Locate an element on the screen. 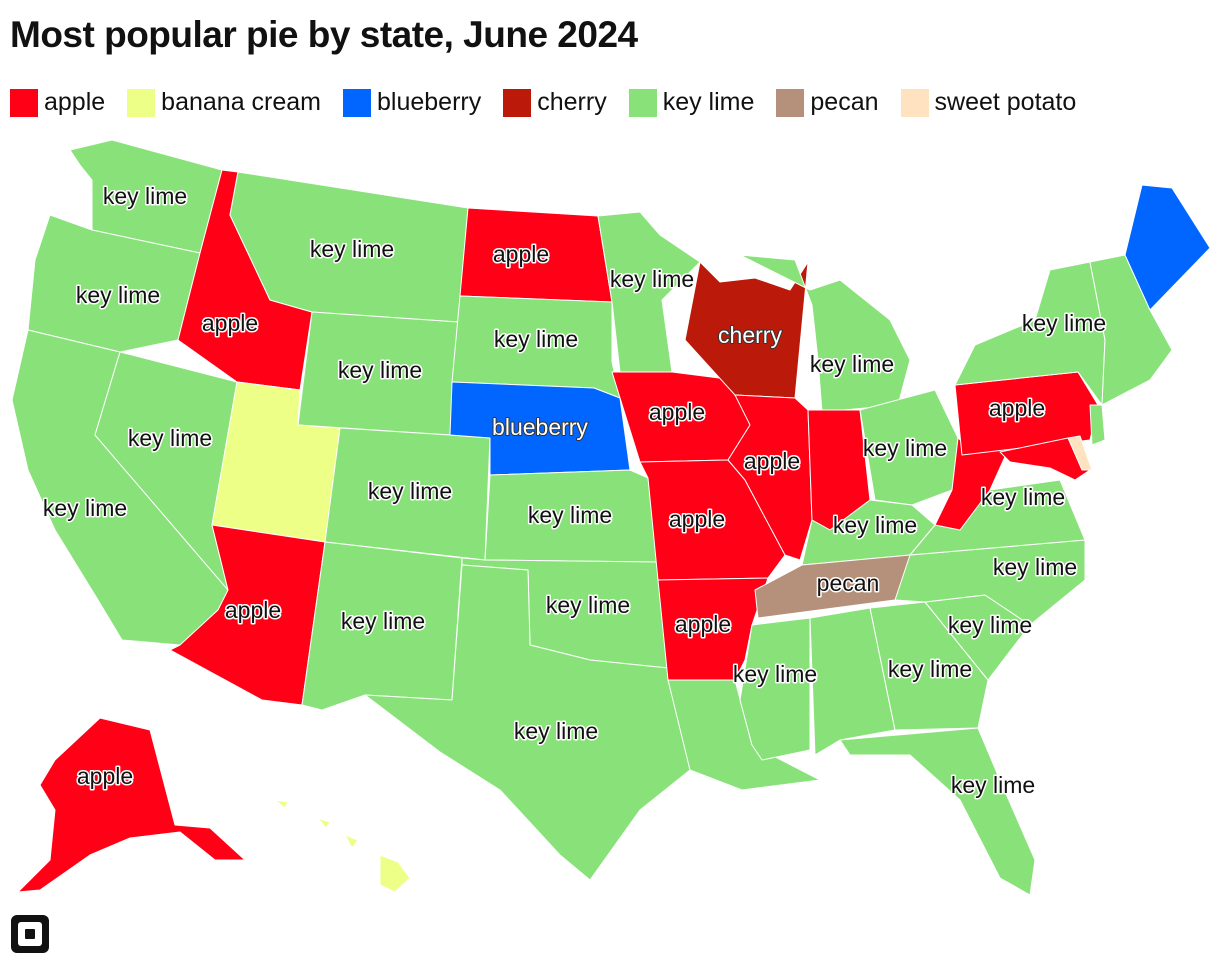 This screenshot has height=968, width=1220. state-label-wi: cherry is located at coordinates (750, 335).